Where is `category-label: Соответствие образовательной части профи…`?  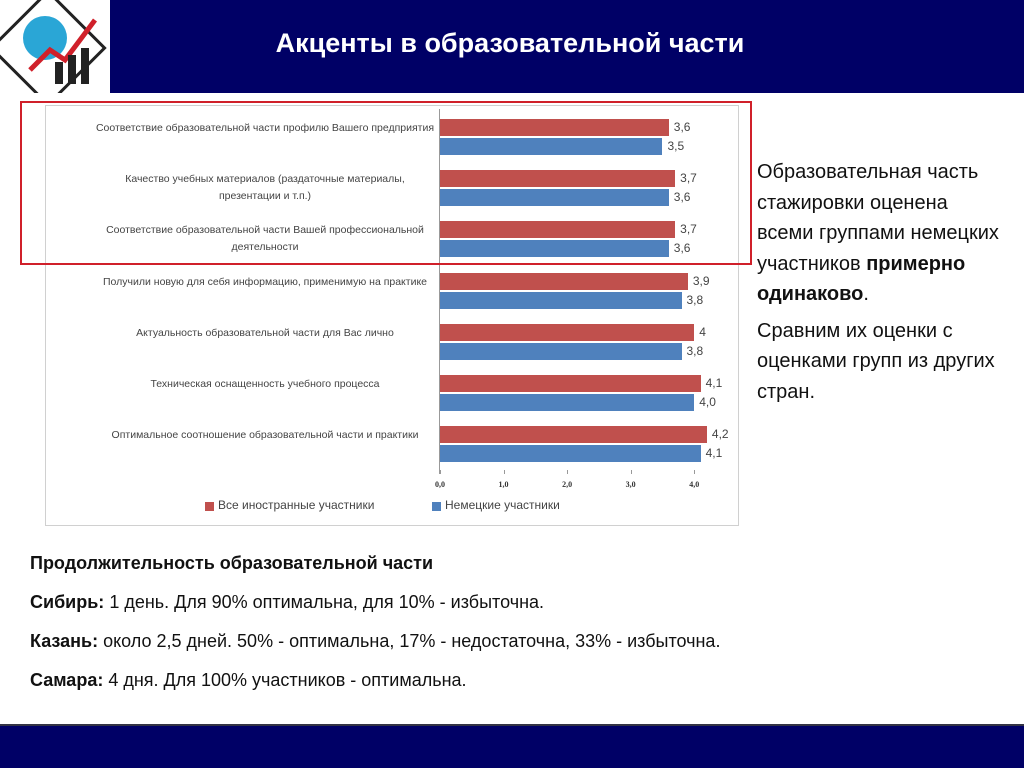
category-label: Соответствие образовательной части профи… is located at coordinates (265, 127).